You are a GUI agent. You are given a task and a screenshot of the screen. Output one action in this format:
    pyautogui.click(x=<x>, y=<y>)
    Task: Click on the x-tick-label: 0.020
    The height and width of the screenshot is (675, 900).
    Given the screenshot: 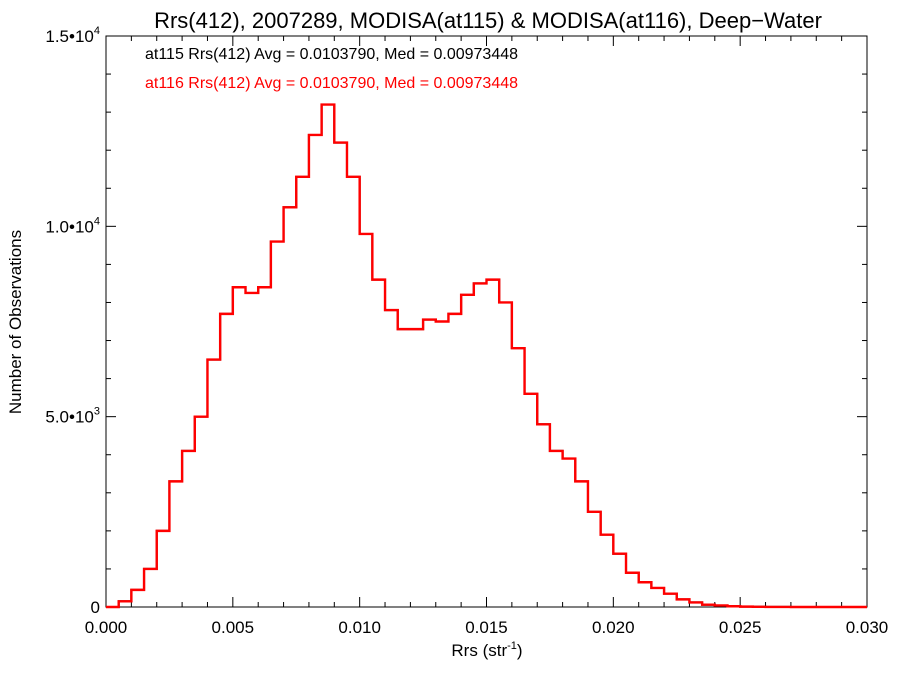 What is the action you would take?
    pyautogui.click(x=613, y=627)
    